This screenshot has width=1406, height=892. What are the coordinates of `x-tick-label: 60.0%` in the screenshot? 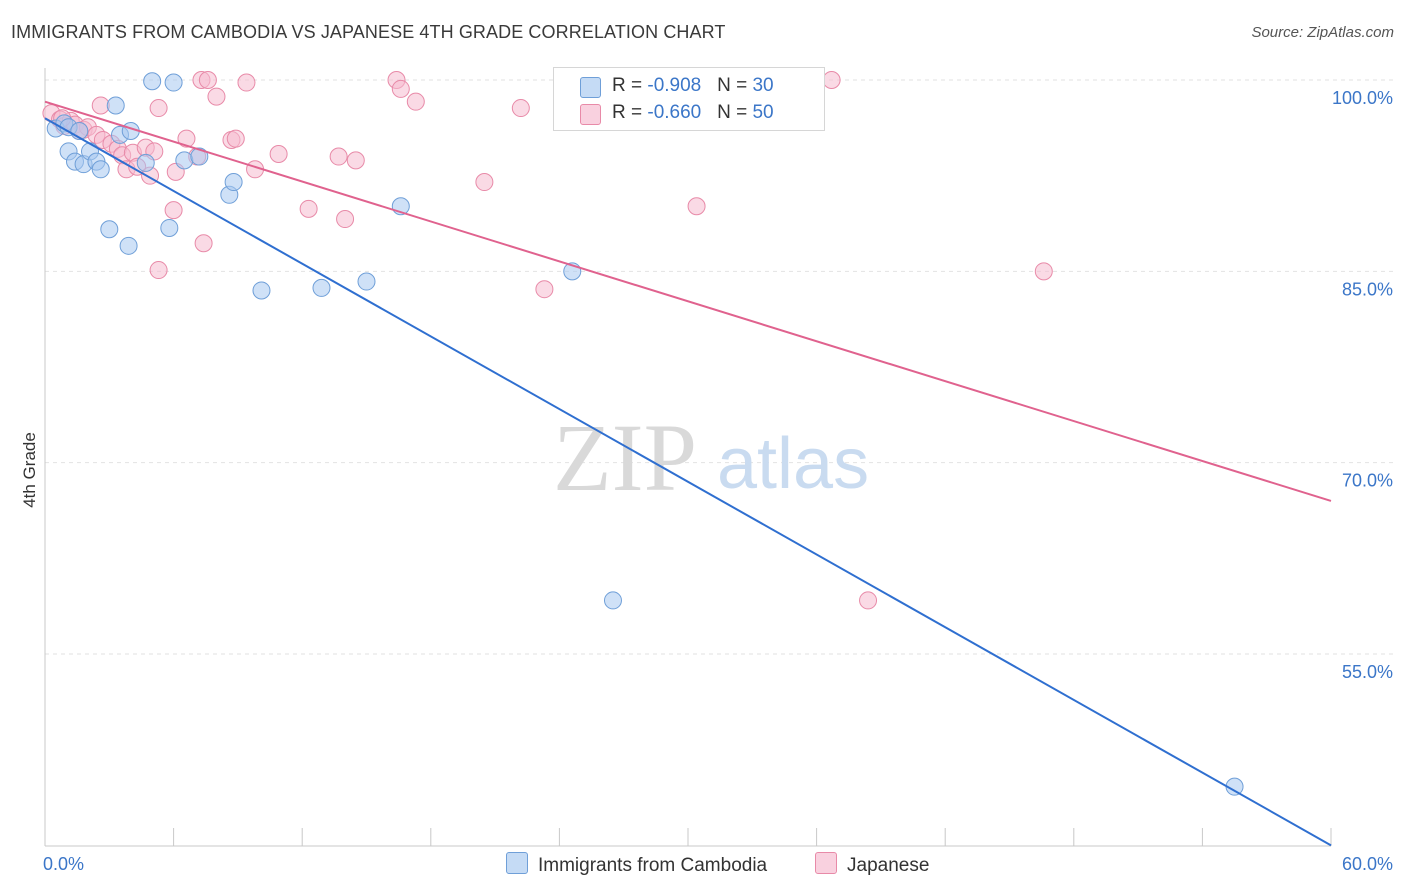 It's located at (1367, 864).